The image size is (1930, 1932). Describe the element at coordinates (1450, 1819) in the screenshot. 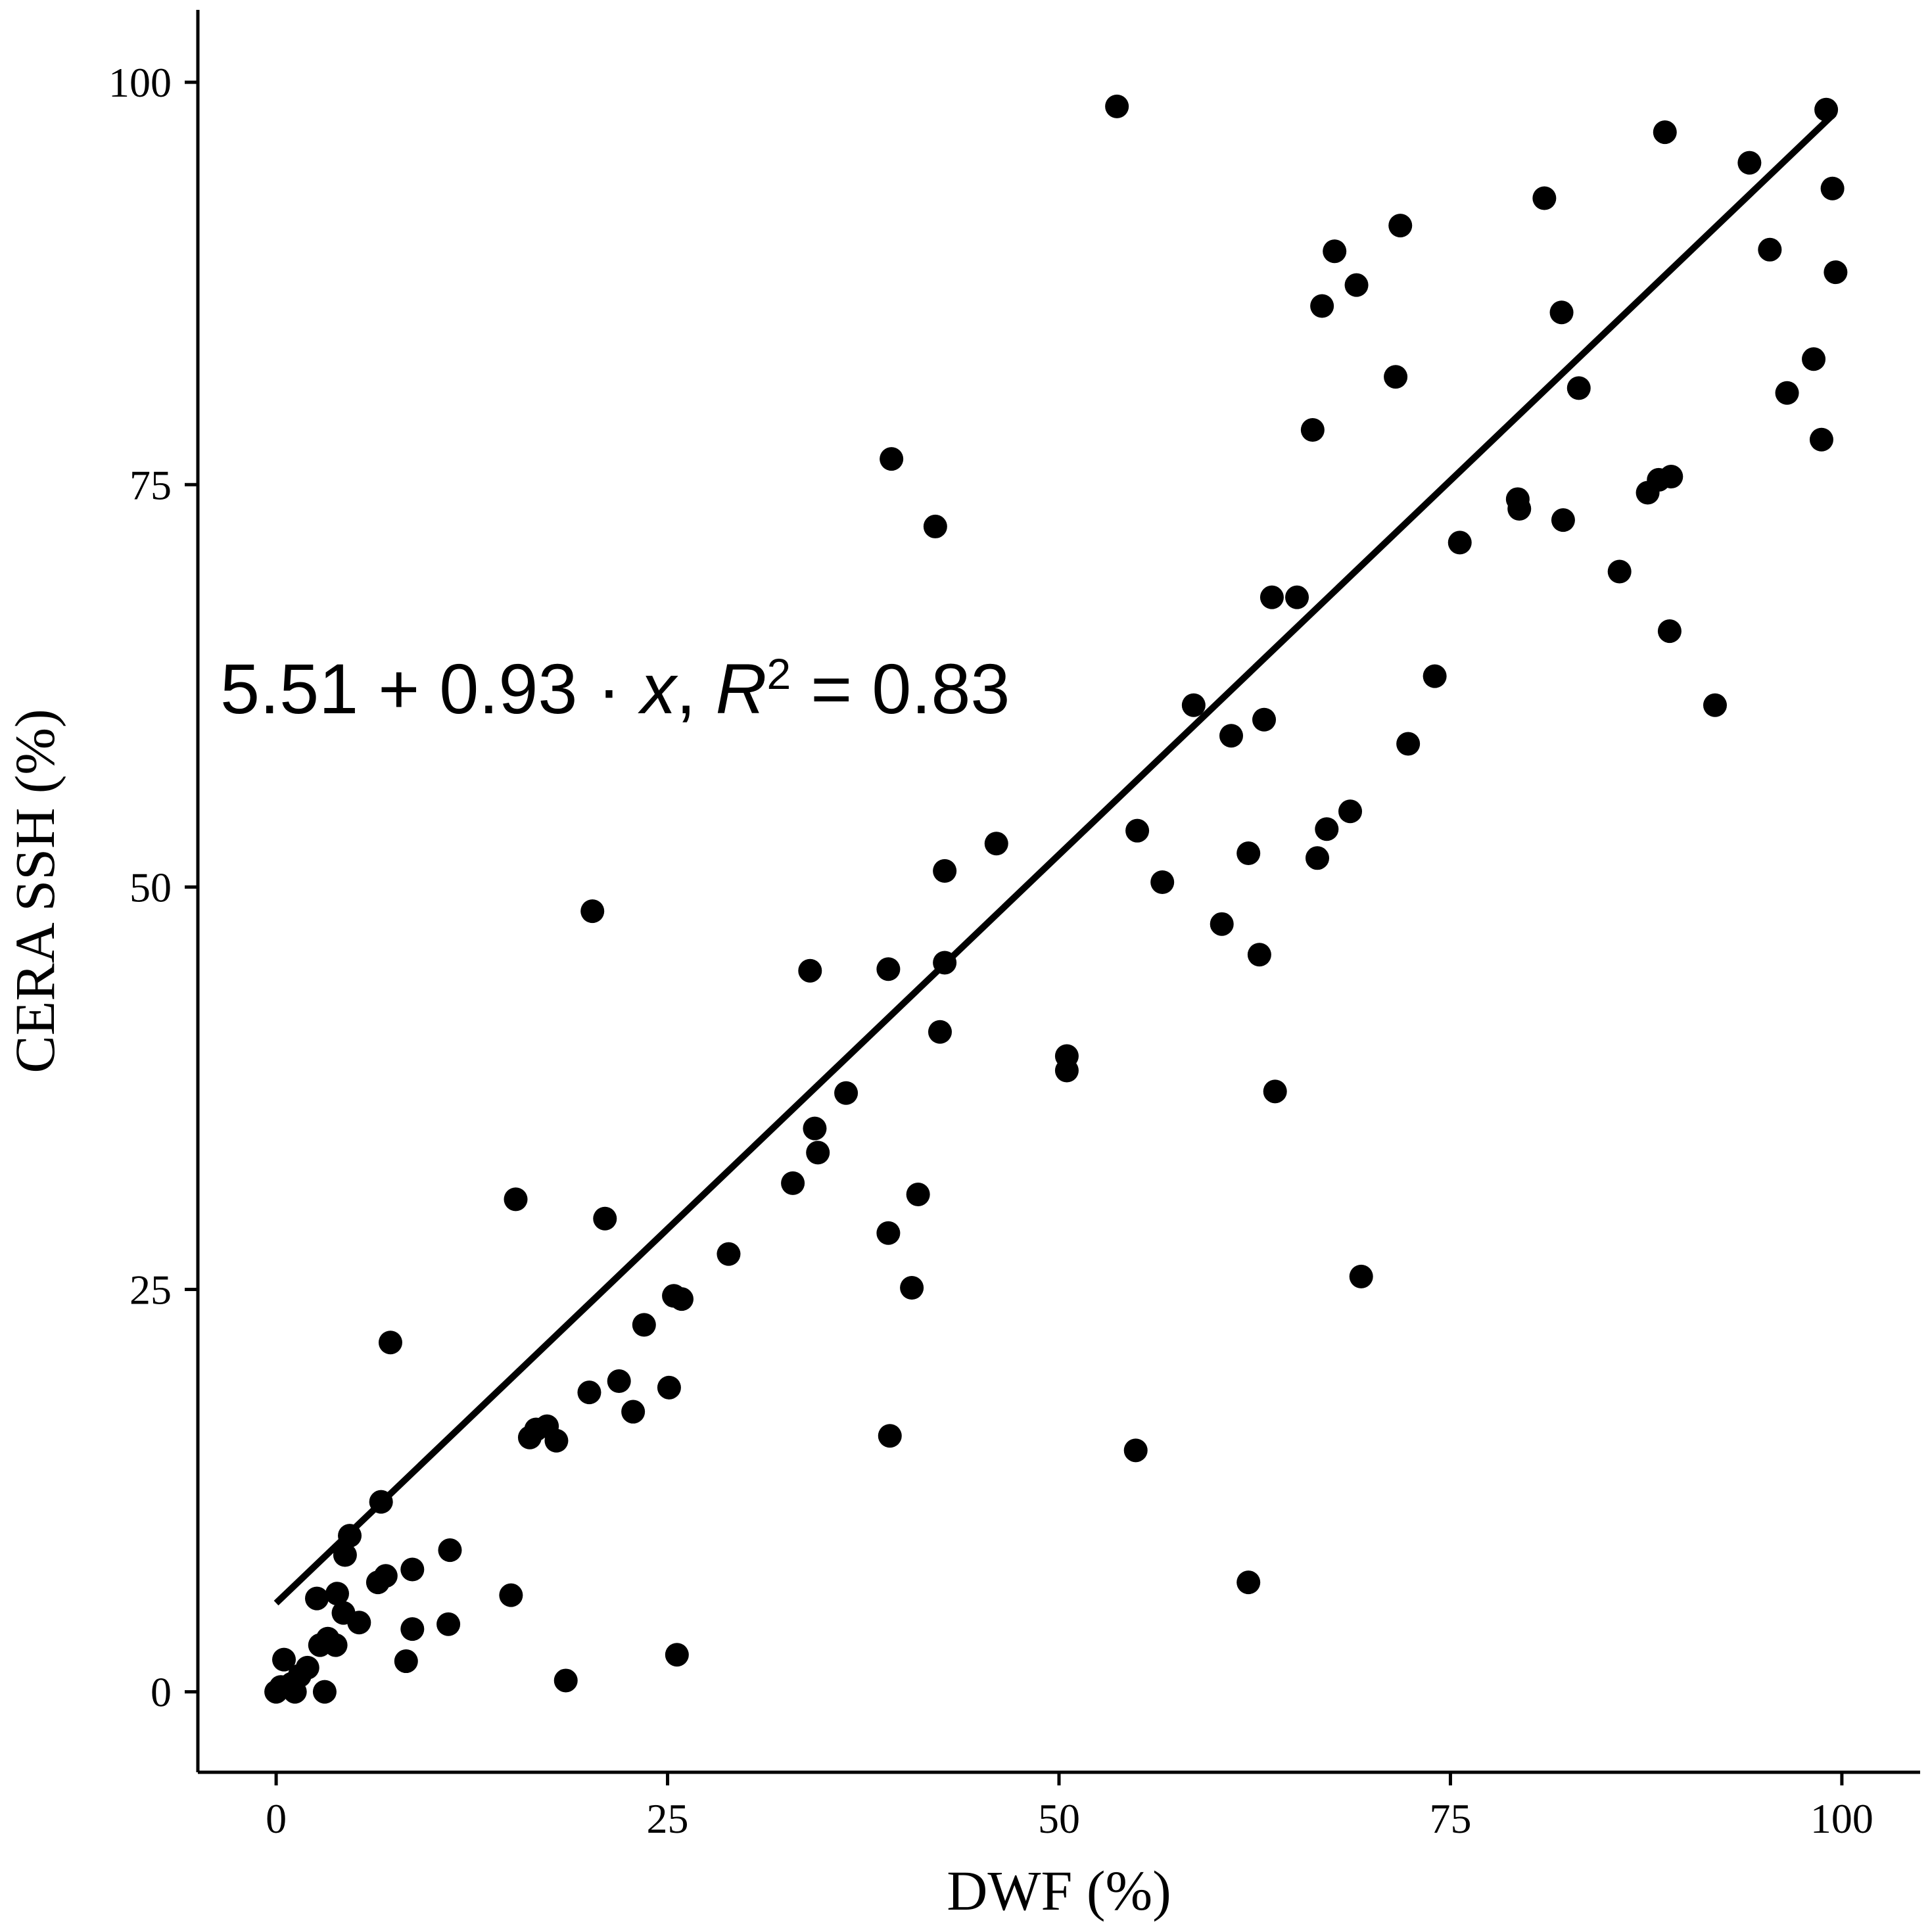

I see `x-tick-label: 75` at that location.